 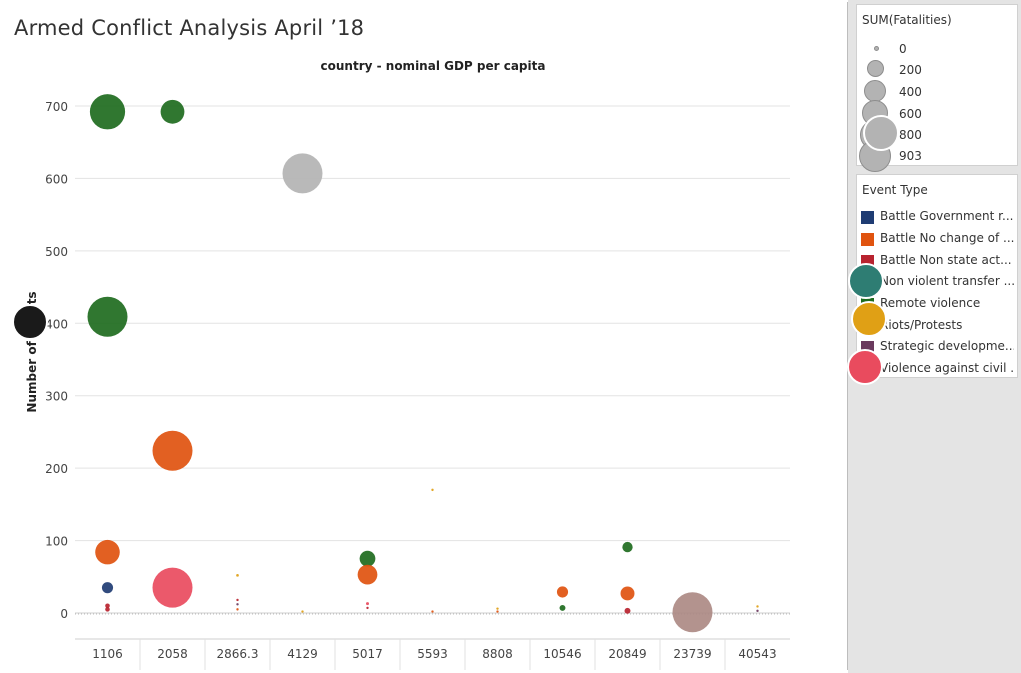 I want to click on size-legend-item: 400, so click(x=937, y=91).